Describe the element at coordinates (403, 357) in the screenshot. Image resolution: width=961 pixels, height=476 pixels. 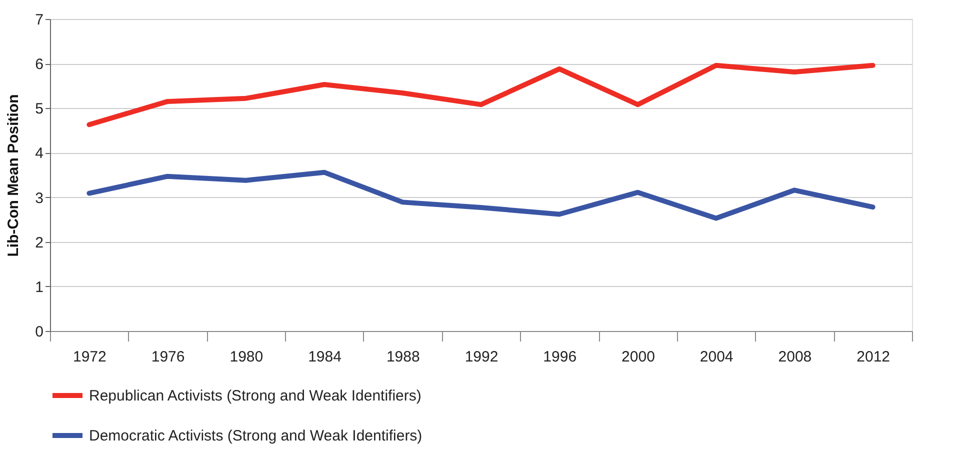
I see `x-tick-label: 1988` at that location.